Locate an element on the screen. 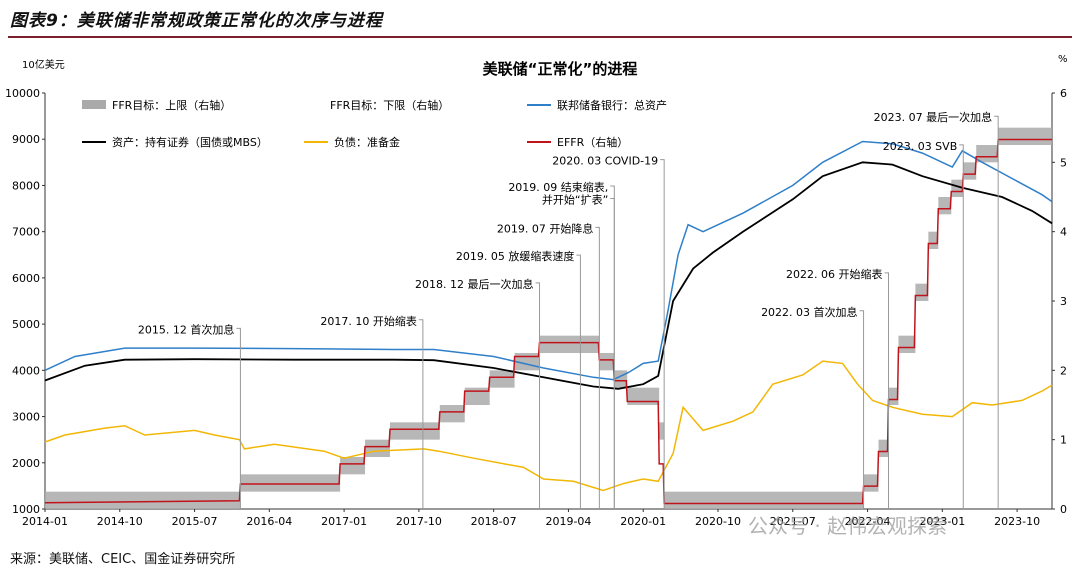 This screenshot has width=1080, height=571. left-tick-label: 9000 is located at coordinates (26, 139).